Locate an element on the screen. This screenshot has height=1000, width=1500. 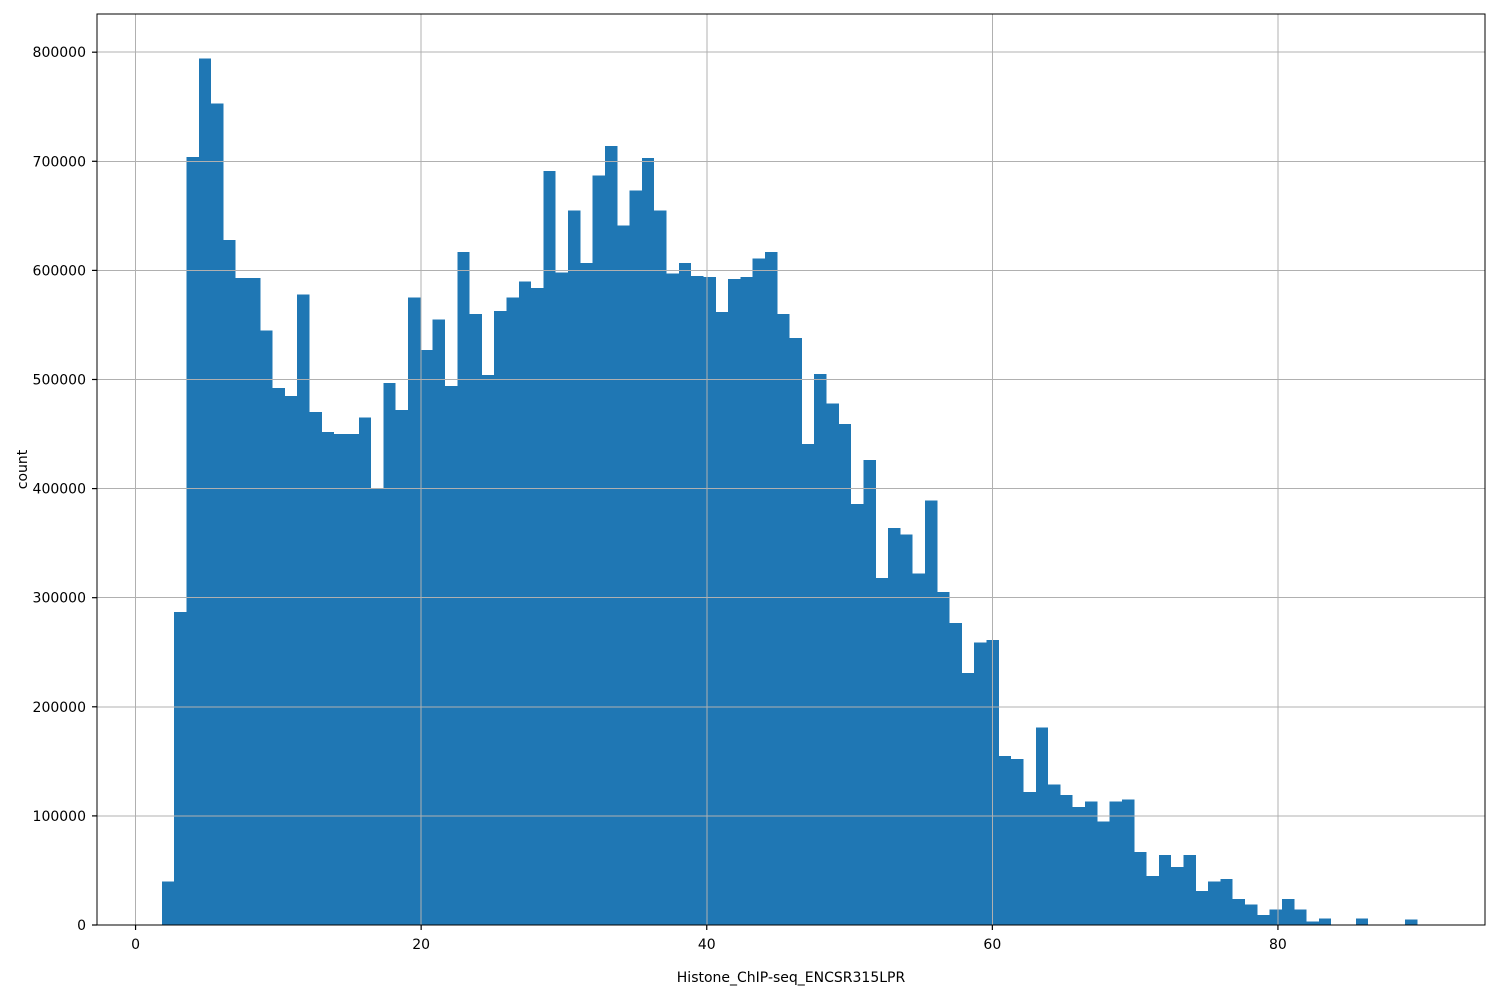
y-tick-label: 800000 is located at coordinates (59, 53).